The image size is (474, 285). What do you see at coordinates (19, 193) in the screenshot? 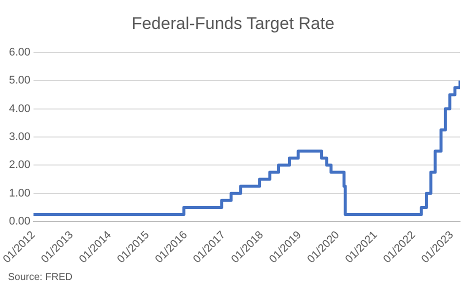
I see `y-tick-label: 1.00` at bounding box center [19, 193].